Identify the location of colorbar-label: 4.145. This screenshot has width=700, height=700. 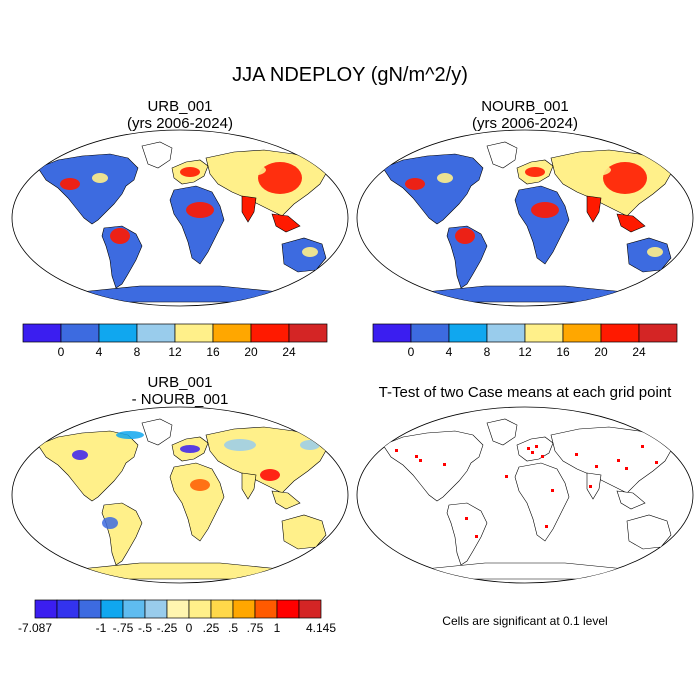
(321, 628).